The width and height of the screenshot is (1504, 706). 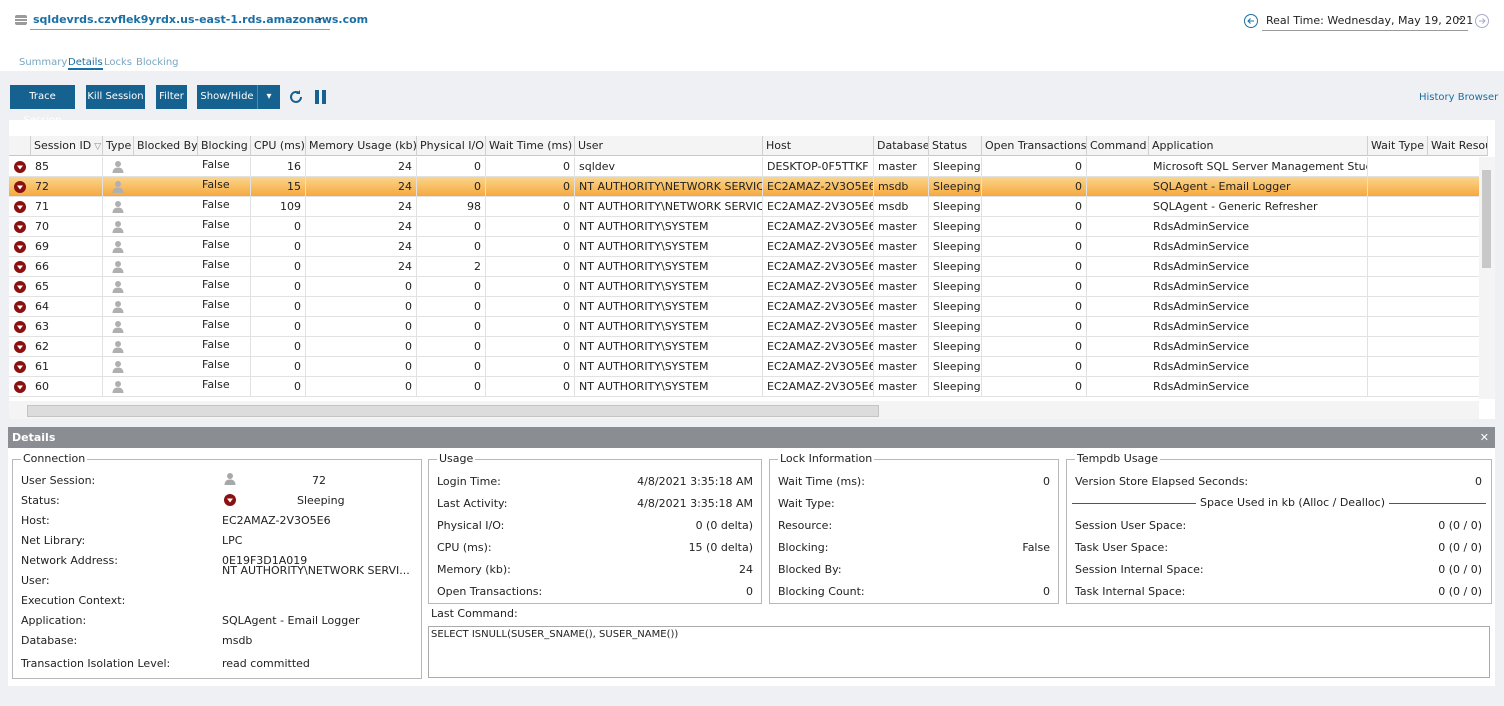 I want to click on column-header: Physical I/O, so click(x=451, y=146).